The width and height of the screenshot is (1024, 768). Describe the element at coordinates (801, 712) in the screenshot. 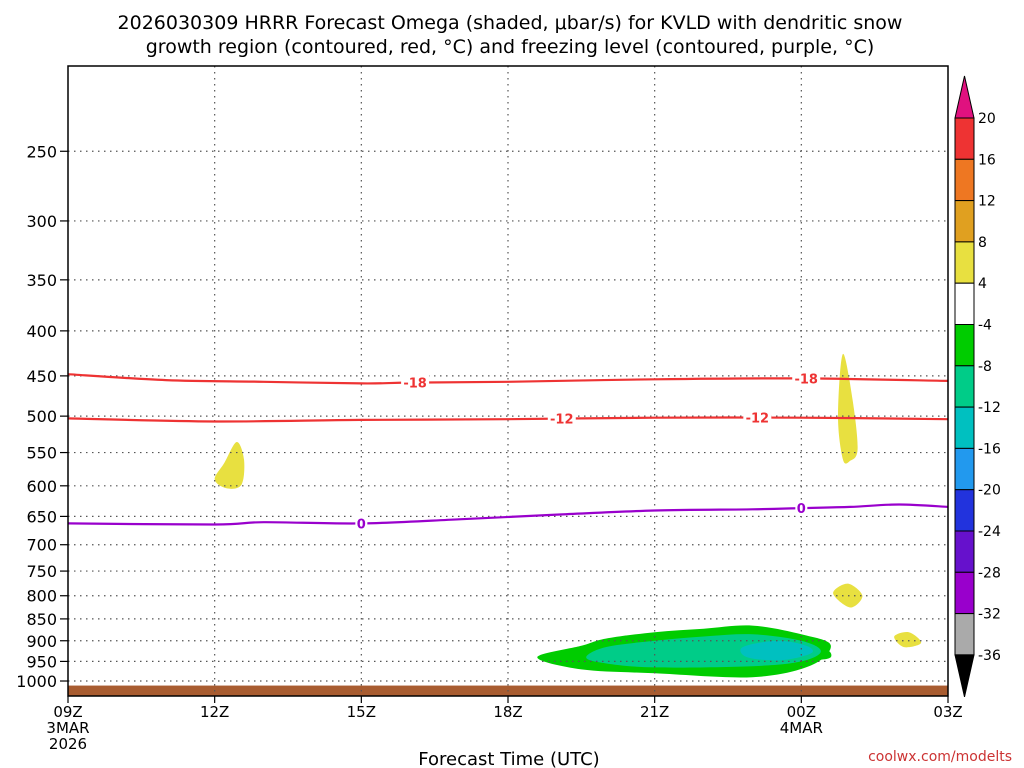

I see `x-tick-label-00Z: 00Z` at that location.